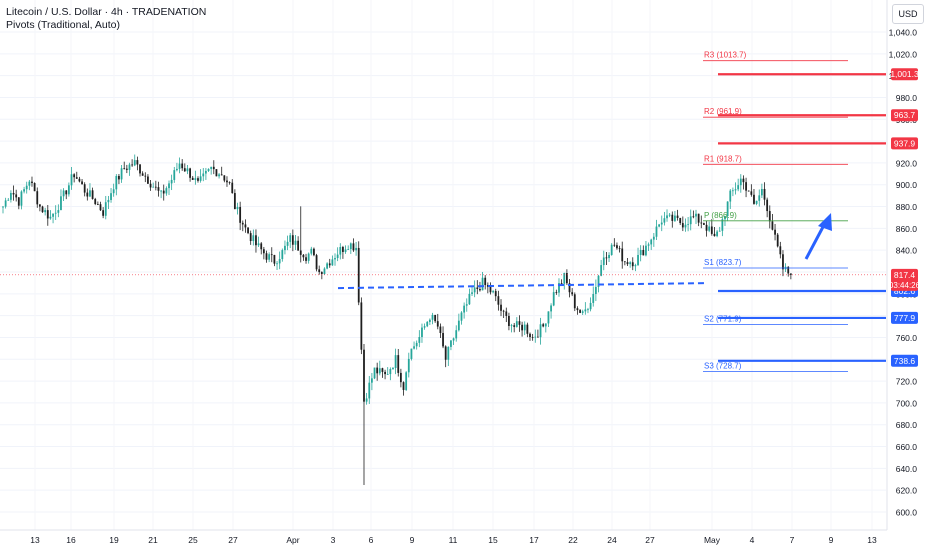 This screenshot has height=550, width=932. I want to click on time-tick-label: 4, so click(752, 540).